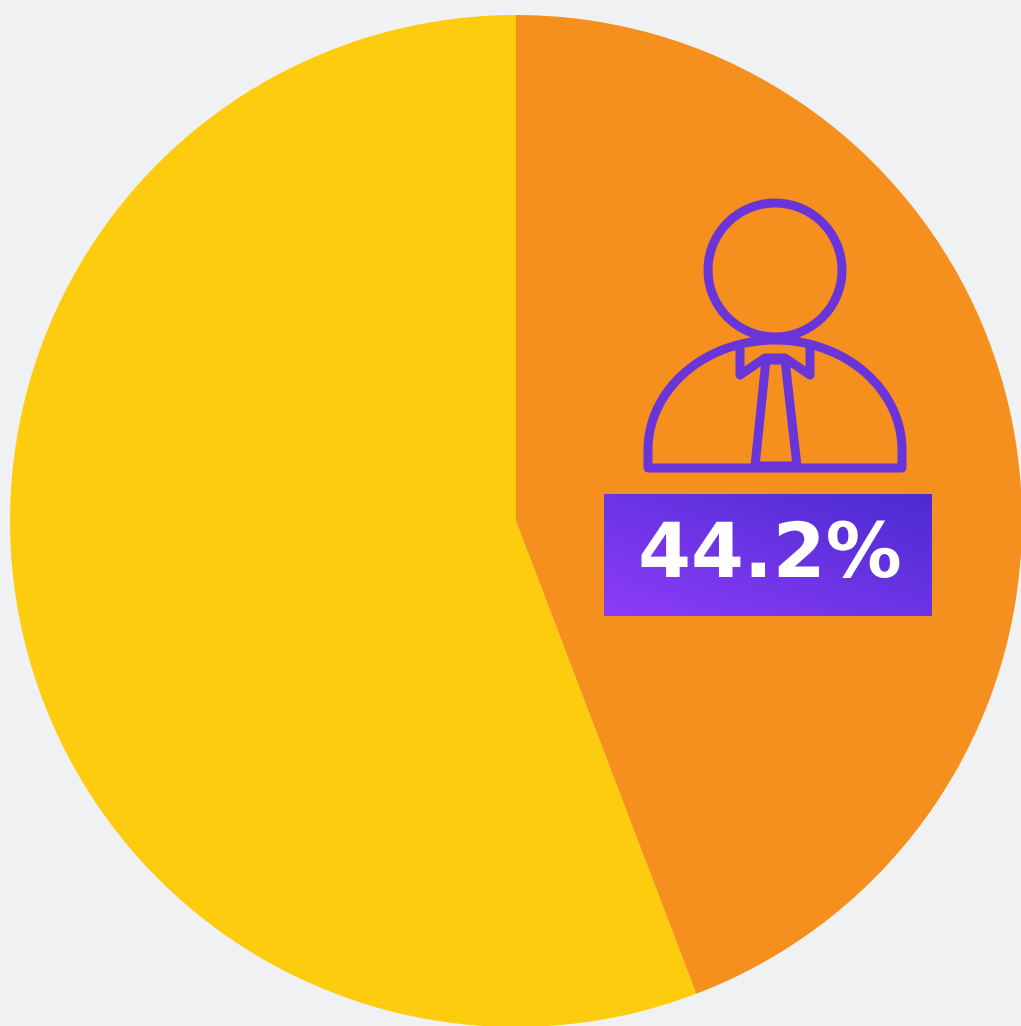 The width and height of the screenshot is (1021, 1026). What do you see at coordinates (770, 550) in the screenshot?
I see `value-label: 44.2%` at bounding box center [770, 550].